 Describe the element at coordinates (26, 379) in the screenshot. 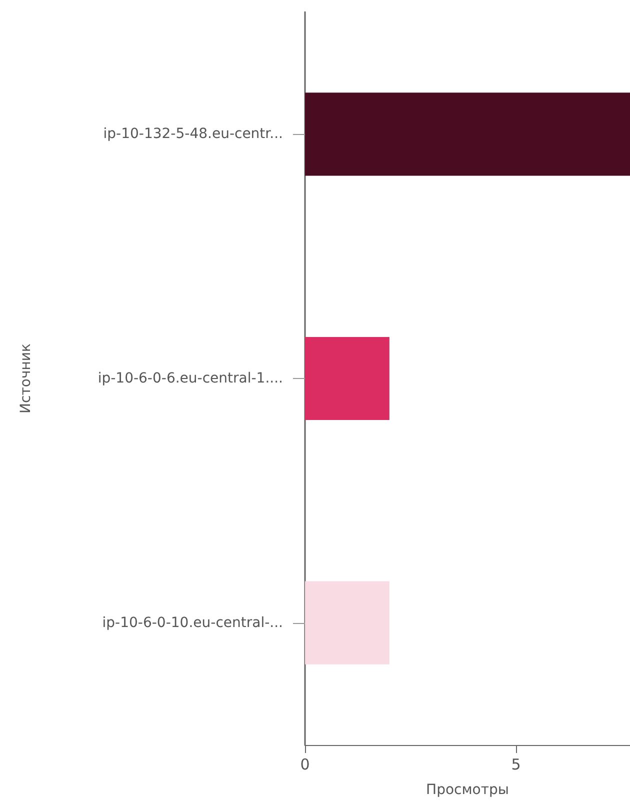

I see `y-axis-title: Источник` at that location.